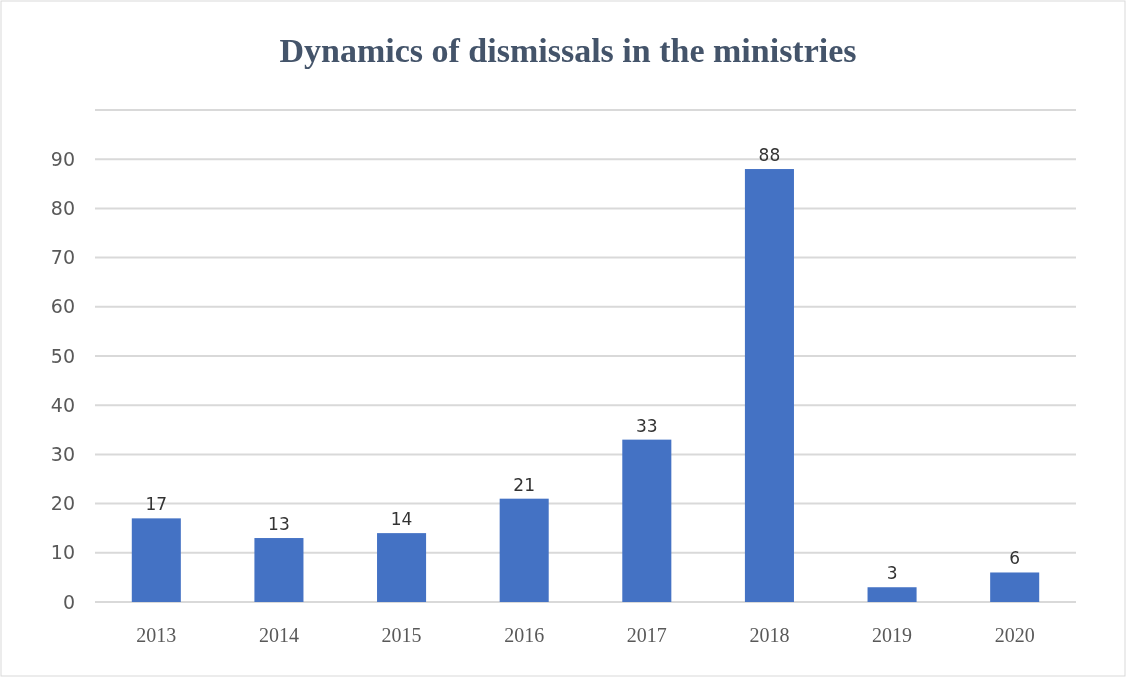 The width and height of the screenshot is (1126, 677). Describe the element at coordinates (524, 635) in the screenshot. I see `x-tick-label: 2016` at that location.